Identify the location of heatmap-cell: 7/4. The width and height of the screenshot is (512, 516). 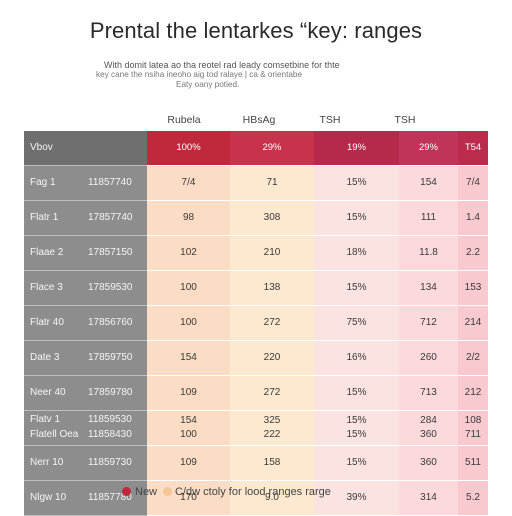
(188, 183).